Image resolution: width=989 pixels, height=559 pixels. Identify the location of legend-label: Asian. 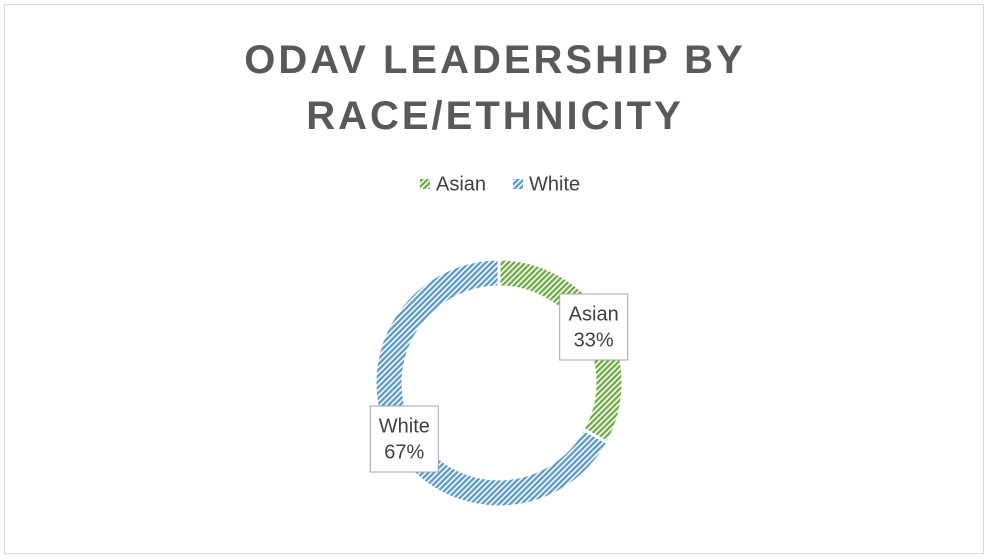
(461, 184).